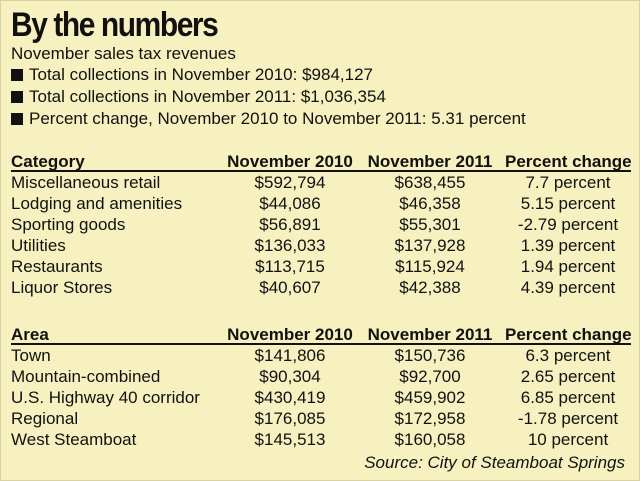 This screenshot has width=640, height=481. Describe the element at coordinates (290, 355) in the screenshot. I see `value-2010: $141,806` at that location.